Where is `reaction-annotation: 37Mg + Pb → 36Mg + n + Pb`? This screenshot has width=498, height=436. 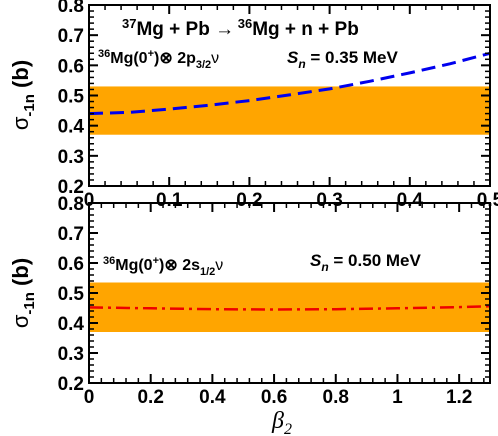
reaction-annotation: 37Mg + Pb → 36Mg + n + Pb is located at coordinates (240, 28).